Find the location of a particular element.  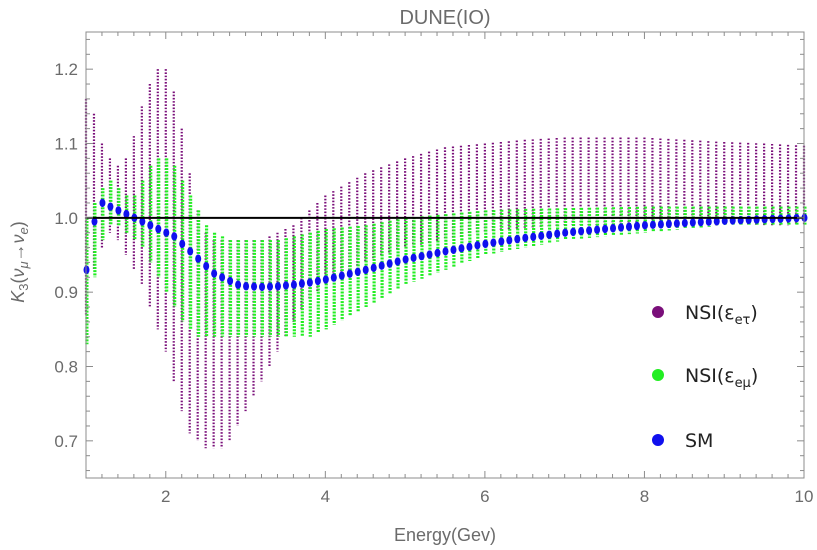

x-tick-label: 4 is located at coordinates (325, 496).